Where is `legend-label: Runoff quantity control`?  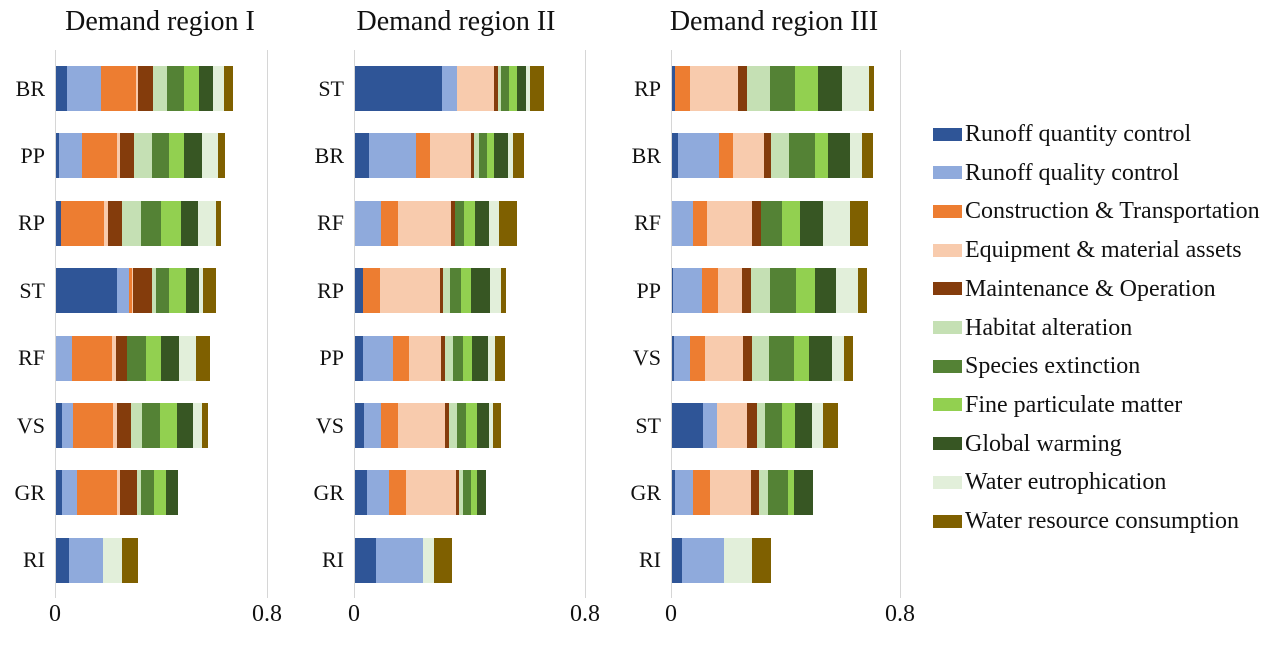 legend-label: Runoff quantity control is located at coordinates (1078, 134).